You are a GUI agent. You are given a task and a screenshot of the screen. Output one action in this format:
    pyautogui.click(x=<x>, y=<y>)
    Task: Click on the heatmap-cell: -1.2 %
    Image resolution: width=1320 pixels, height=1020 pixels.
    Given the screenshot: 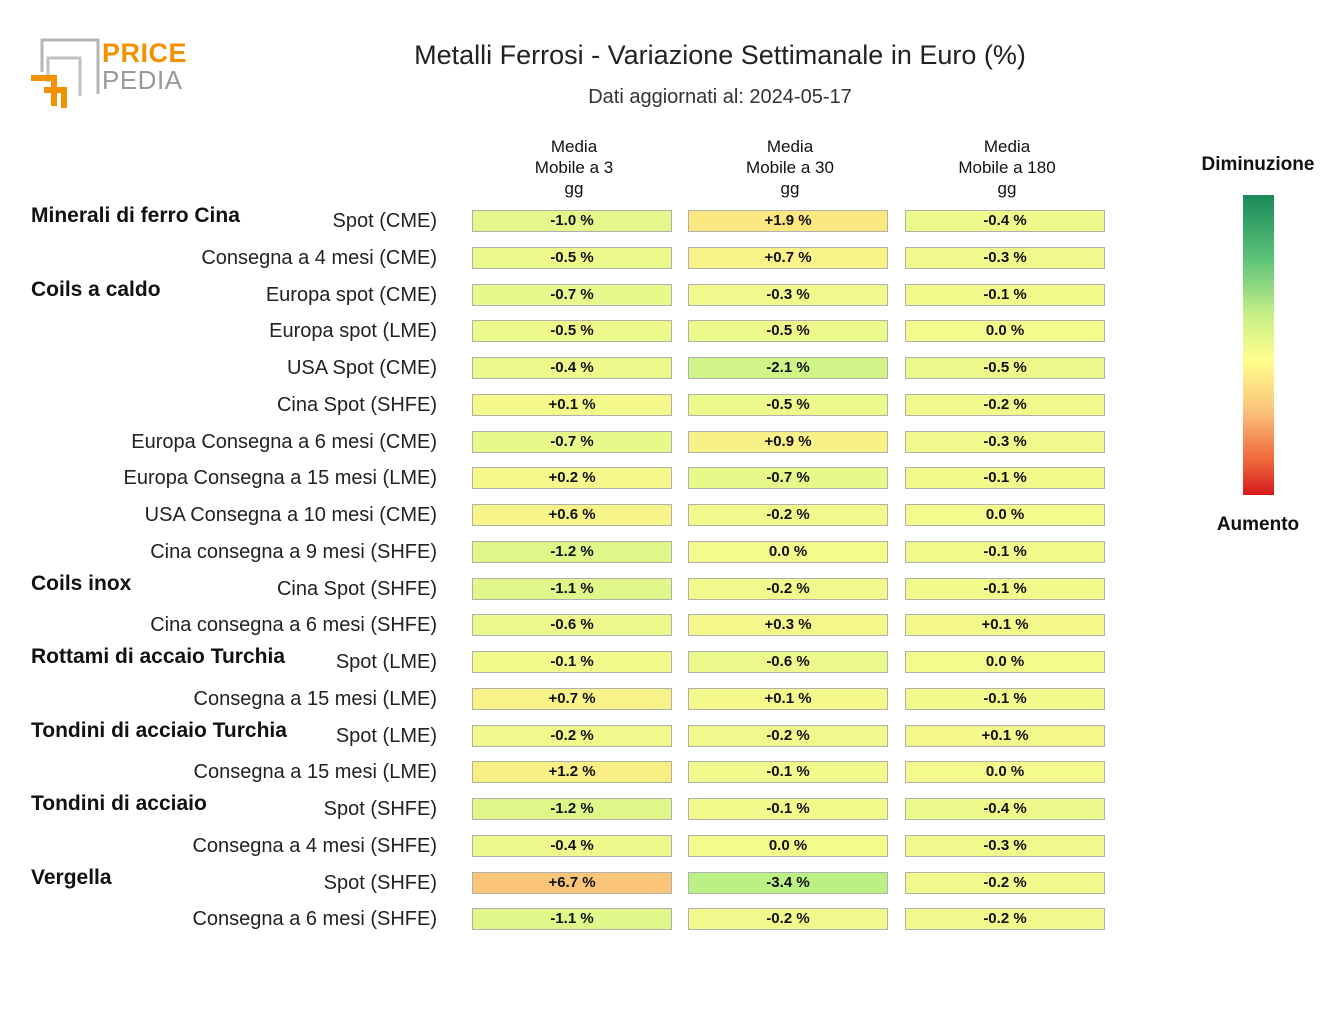 What is the action you would take?
    pyautogui.click(x=572, y=551)
    